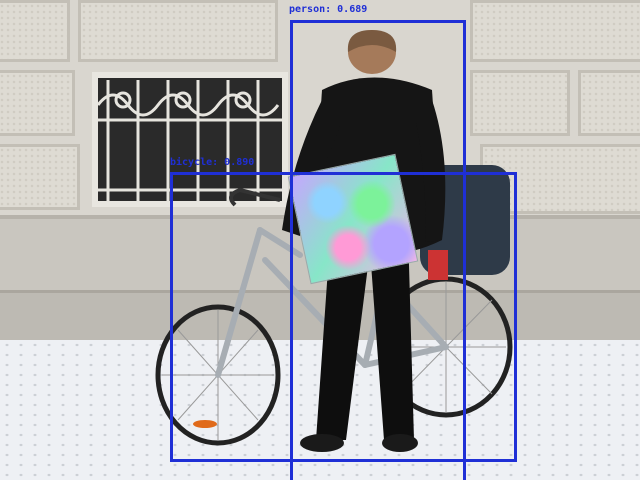 This screenshot has width=640, height=480. Describe the element at coordinates (328, 9) in the screenshot. I see `person-detection-label: person: 0.689` at that location.